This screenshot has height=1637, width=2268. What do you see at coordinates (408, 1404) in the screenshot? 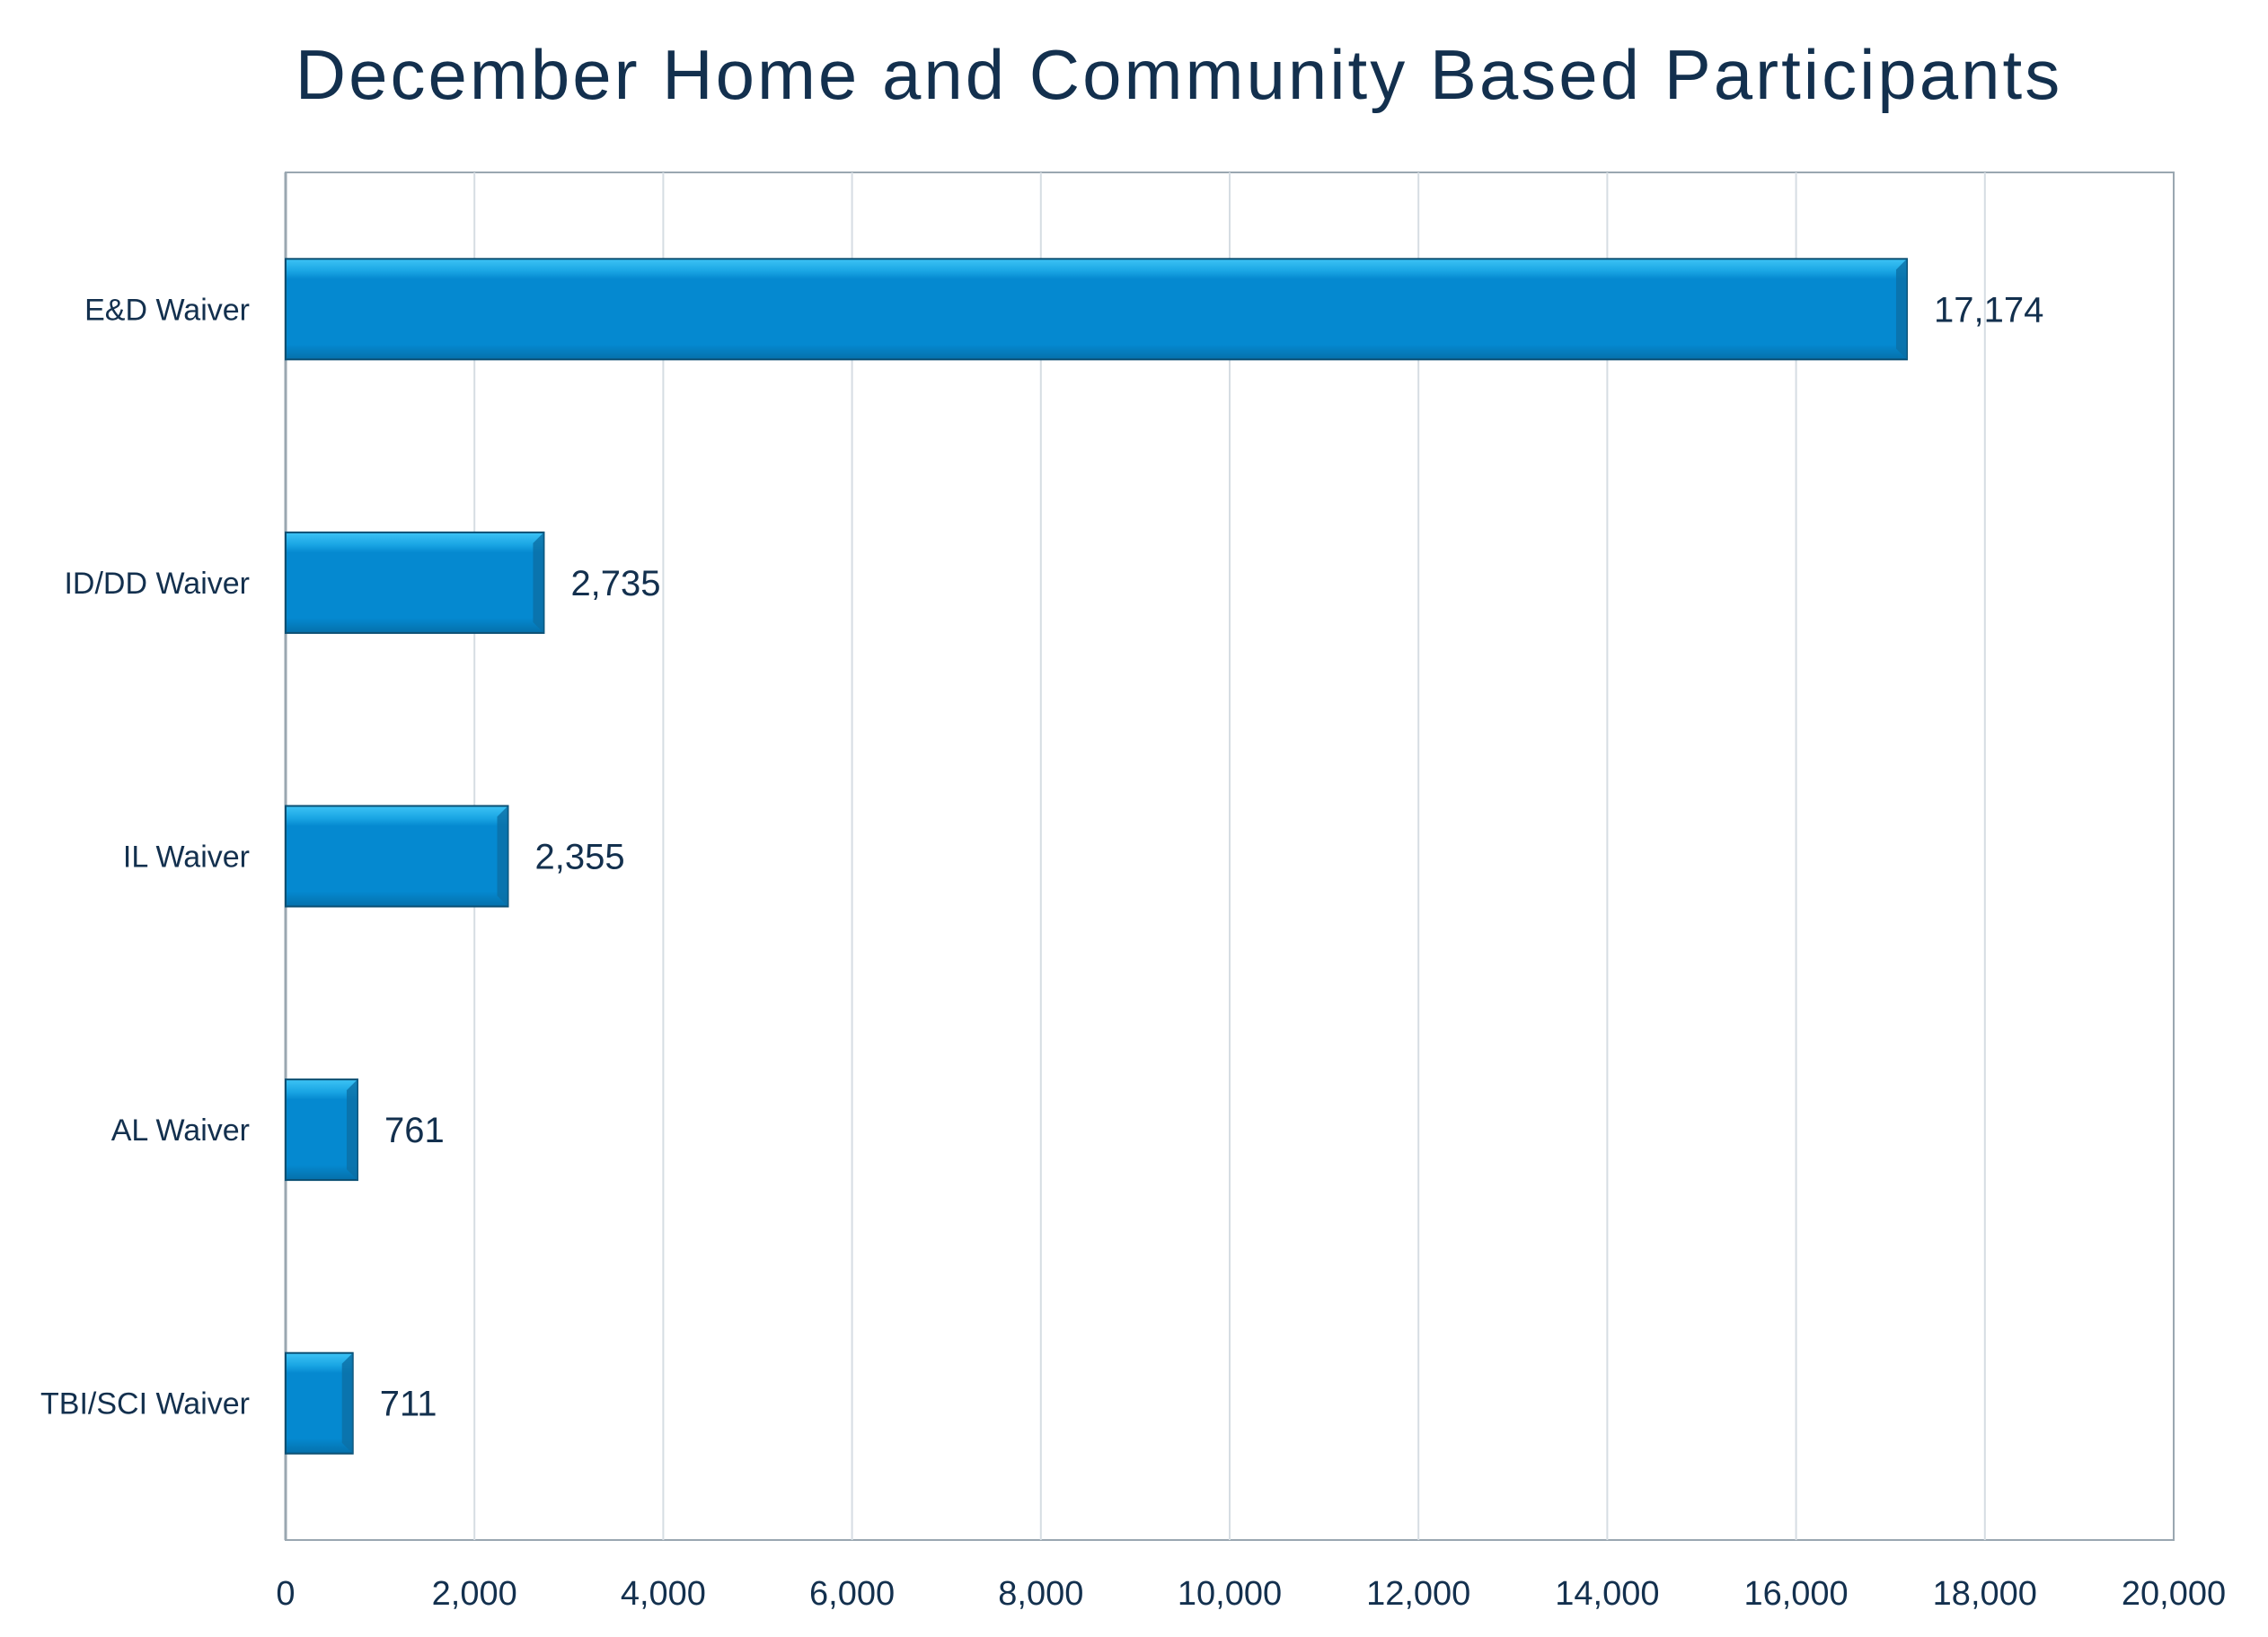
I see `data-label: 711` at bounding box center [408, 1404].